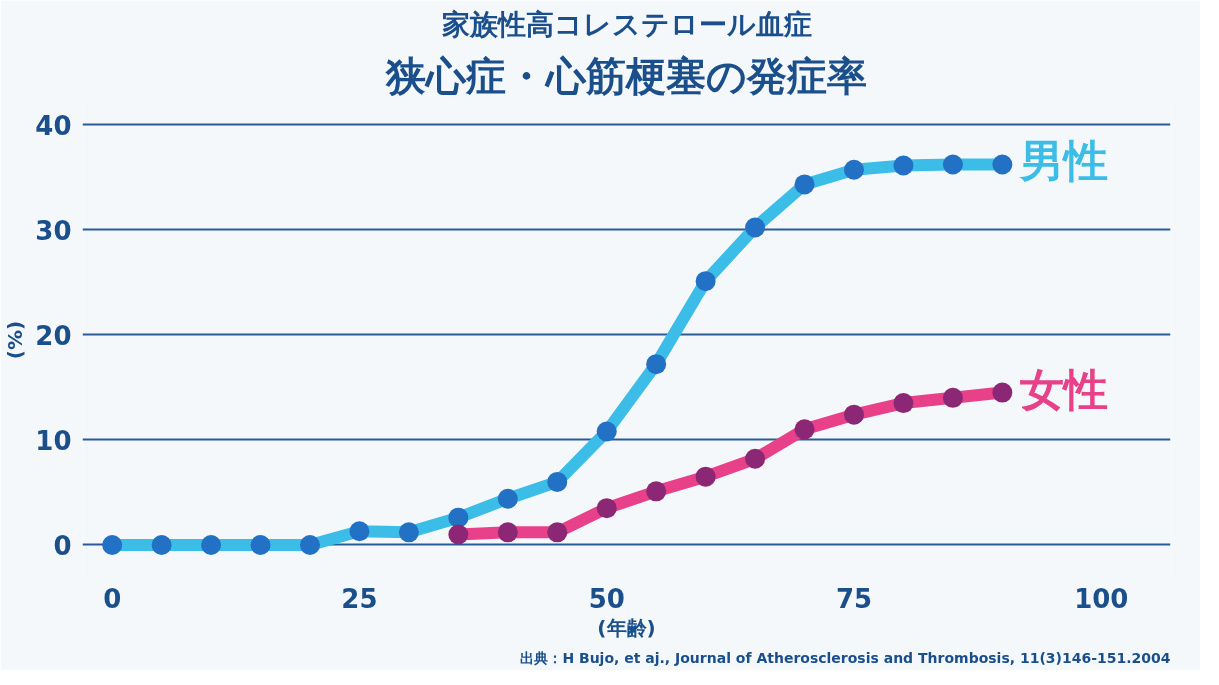 This screenshot has width=1219, height=685. What do you see at coordinates (854, 598) in the screenshot?
I see `x-tick-label: 75` at bounding box center [854, 598].